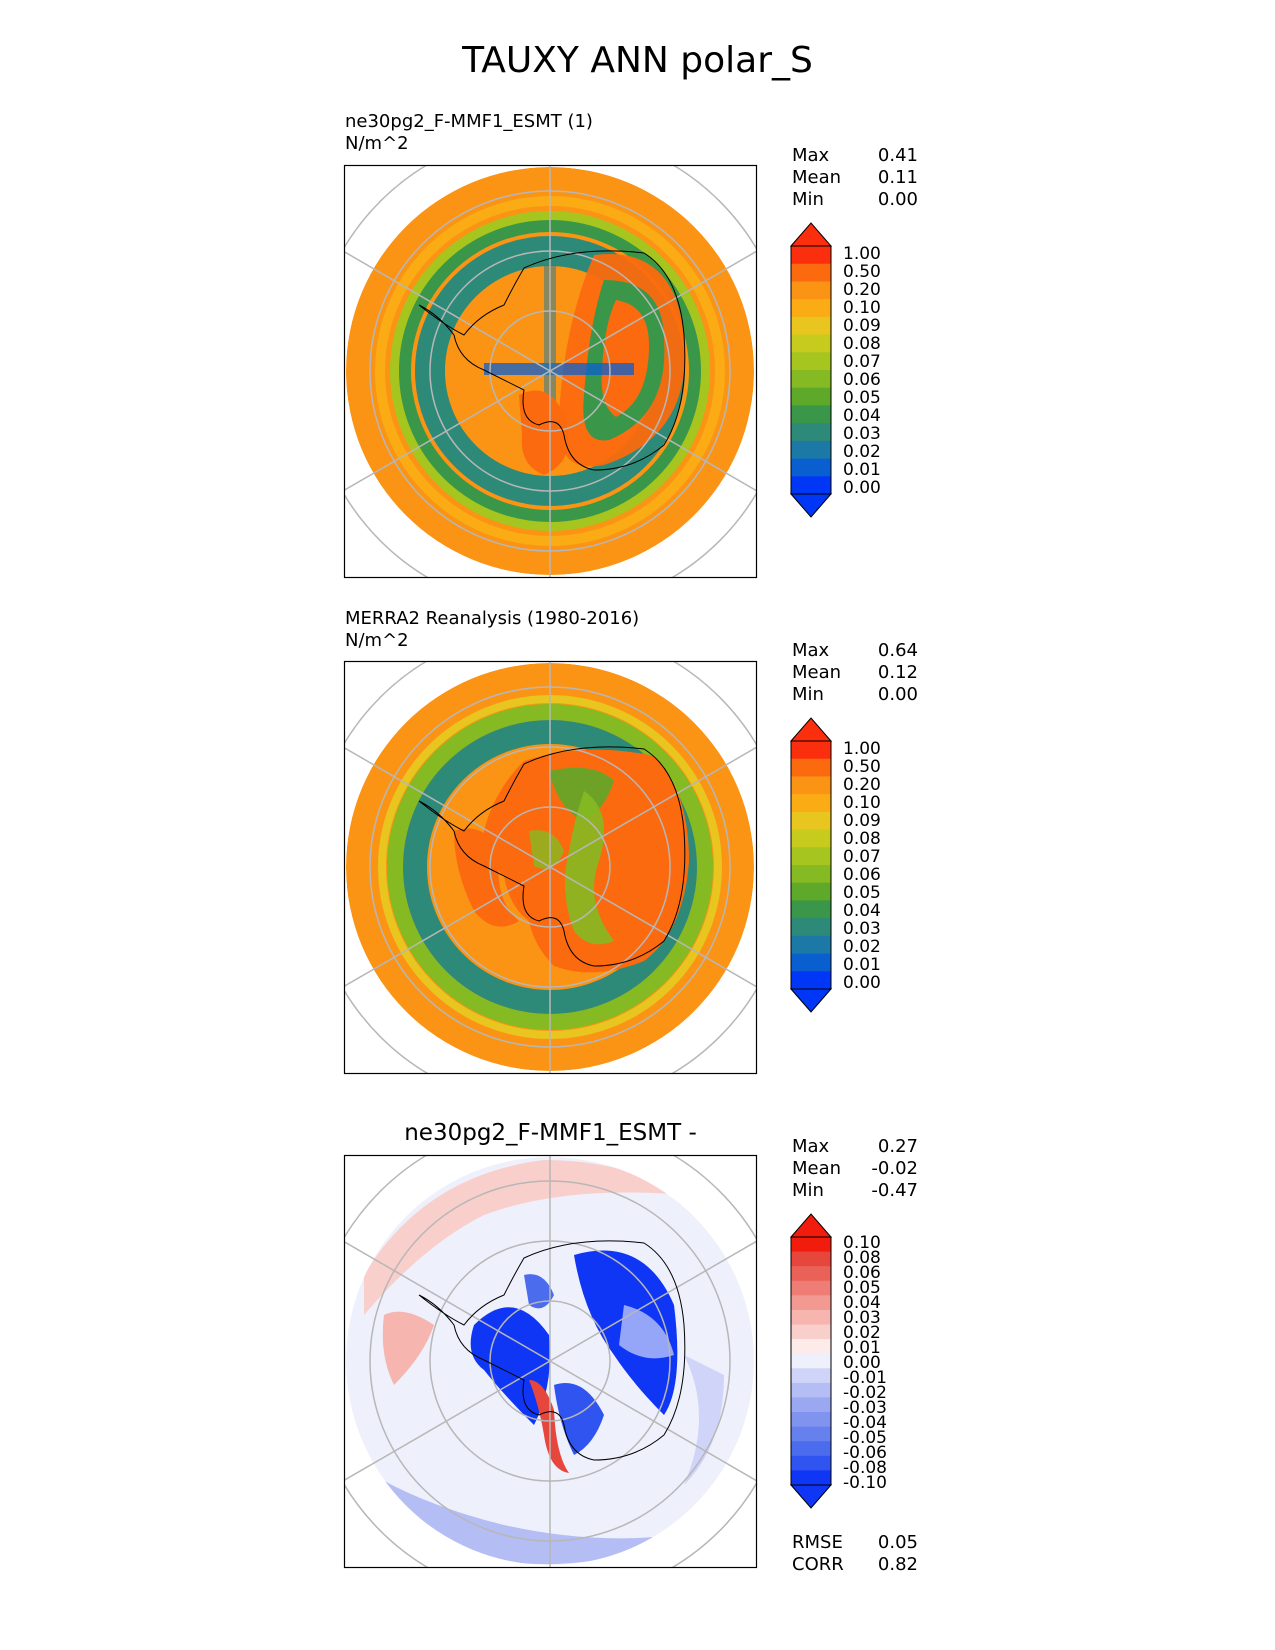  I want to click on panel-2-stat-label-min: Min, so click(808, 694).